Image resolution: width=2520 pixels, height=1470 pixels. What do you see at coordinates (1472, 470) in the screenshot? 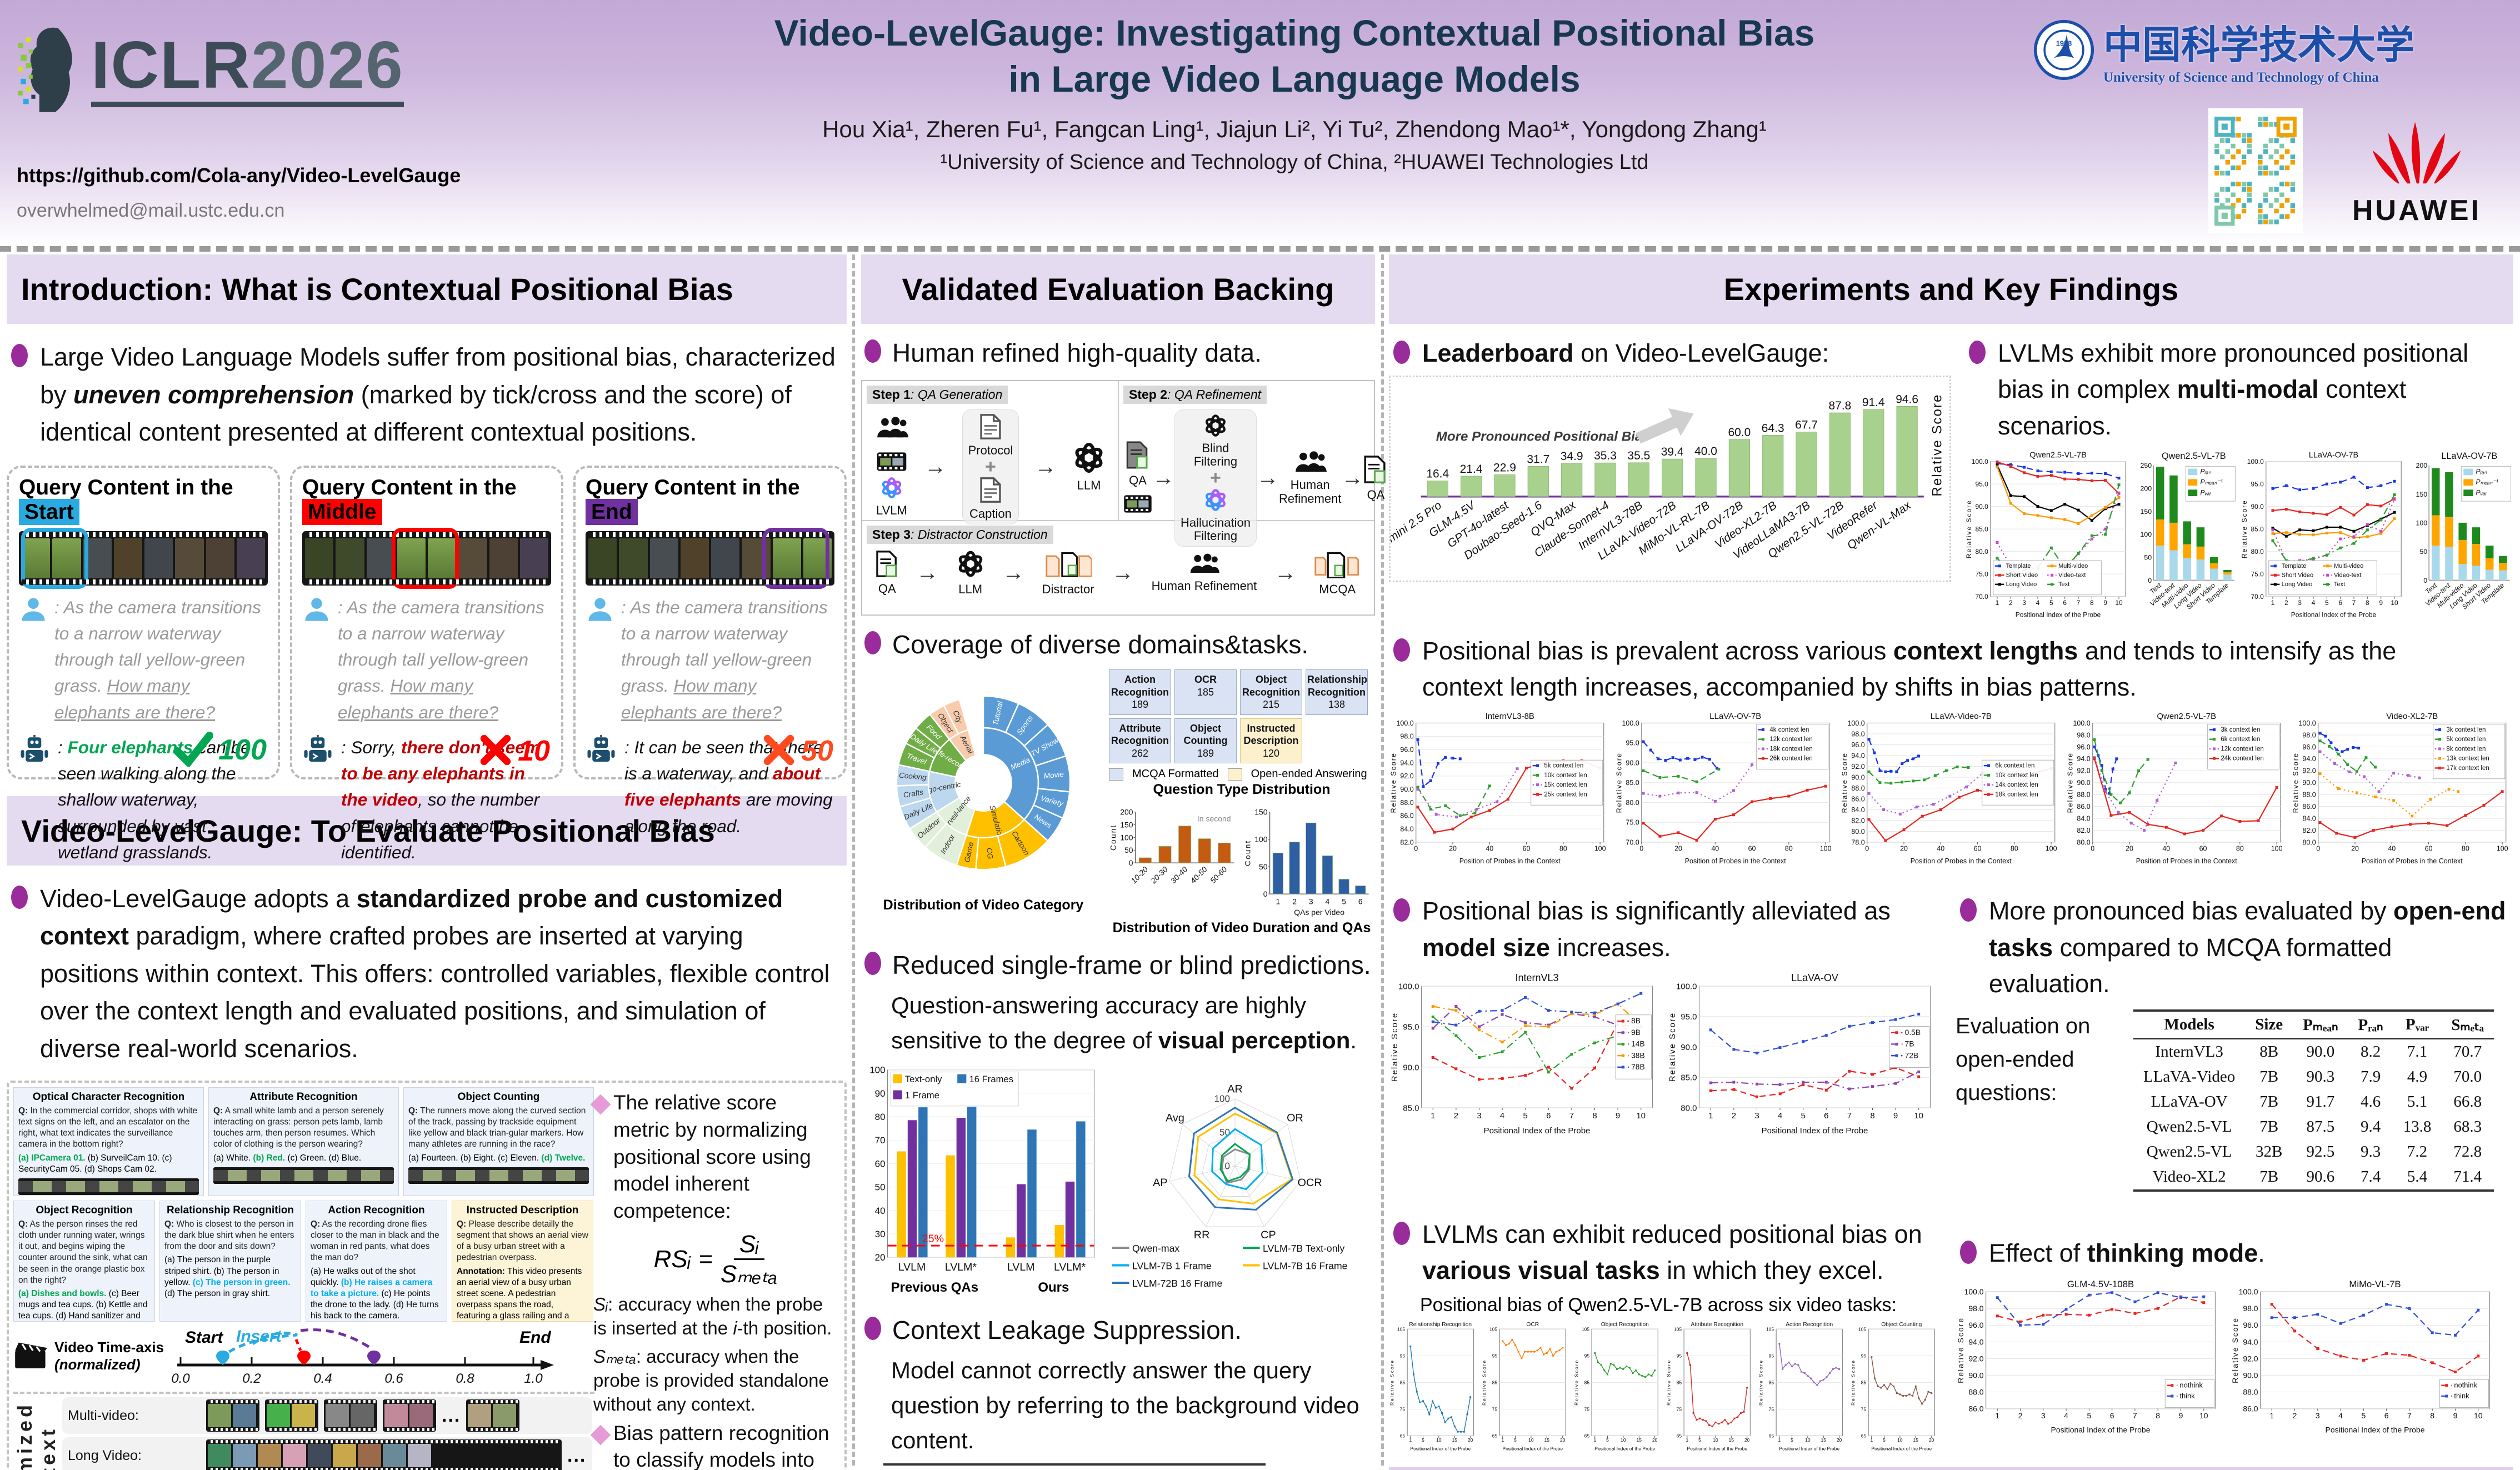
I see `svg-text: 21.4` at bounding box center [1472, 470].